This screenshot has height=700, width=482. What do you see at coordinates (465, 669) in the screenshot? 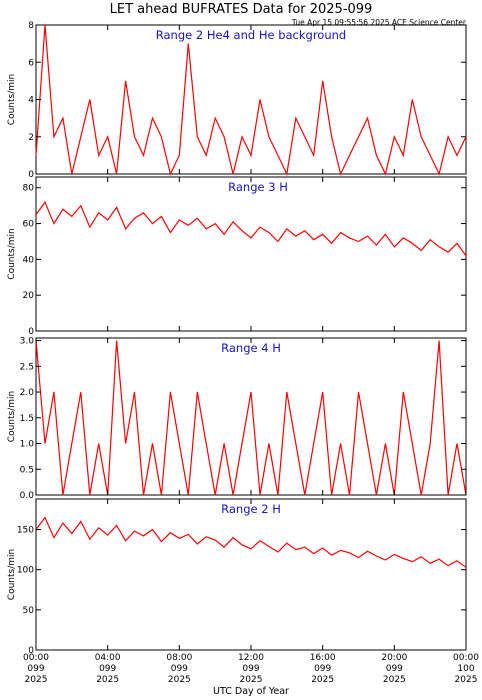
I see `x-tick-day: 100` at bounding box center [465, 669].